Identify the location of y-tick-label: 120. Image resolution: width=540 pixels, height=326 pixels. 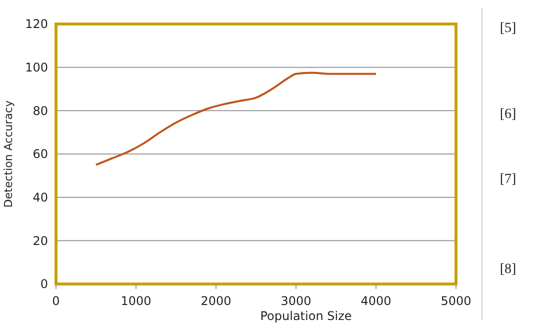
(36, 24).